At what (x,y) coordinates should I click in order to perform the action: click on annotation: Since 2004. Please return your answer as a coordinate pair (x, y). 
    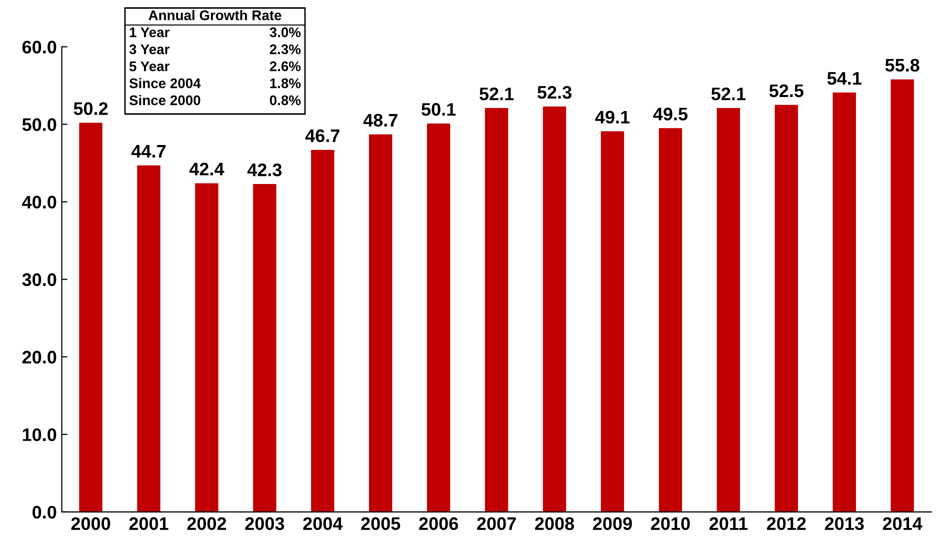
    Looking at the image, I should click on (165, 83).